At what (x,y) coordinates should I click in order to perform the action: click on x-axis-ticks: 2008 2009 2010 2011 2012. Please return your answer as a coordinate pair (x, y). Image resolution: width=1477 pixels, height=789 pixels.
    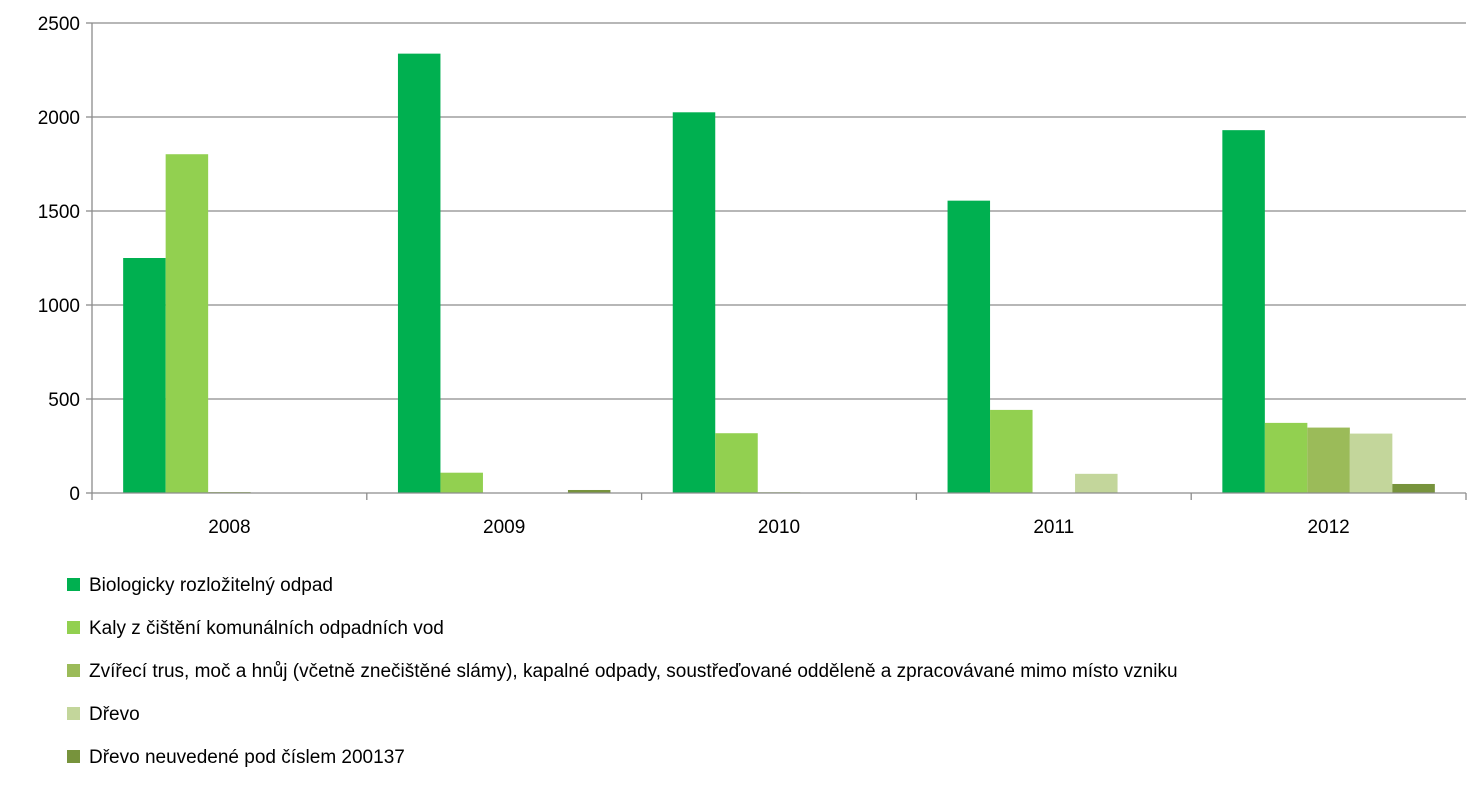
    Looking at the image, I should click on (778, 527).